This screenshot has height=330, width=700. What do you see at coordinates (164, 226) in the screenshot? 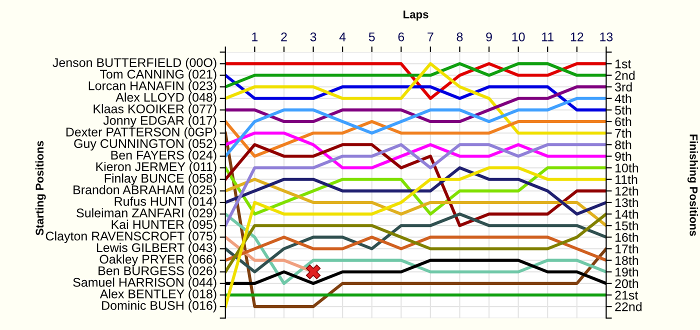
I see `text: Kai HUNTER (095)` at bounding box center [164, 226].